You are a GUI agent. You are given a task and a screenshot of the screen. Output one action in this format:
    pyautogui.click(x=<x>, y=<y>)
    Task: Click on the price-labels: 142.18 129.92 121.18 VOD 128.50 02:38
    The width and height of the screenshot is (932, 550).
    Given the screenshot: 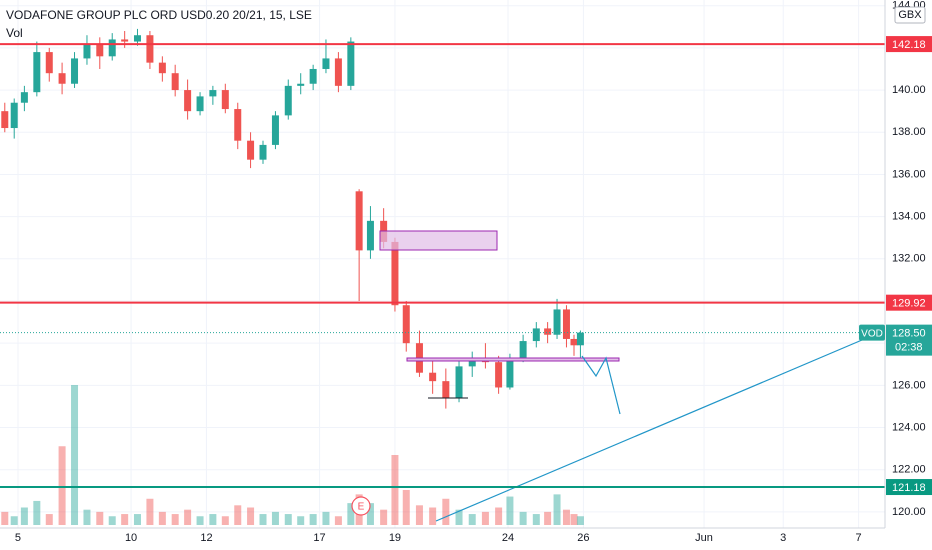 What is the action you would take?
    pyautogui.click(x=895, y=266)
    